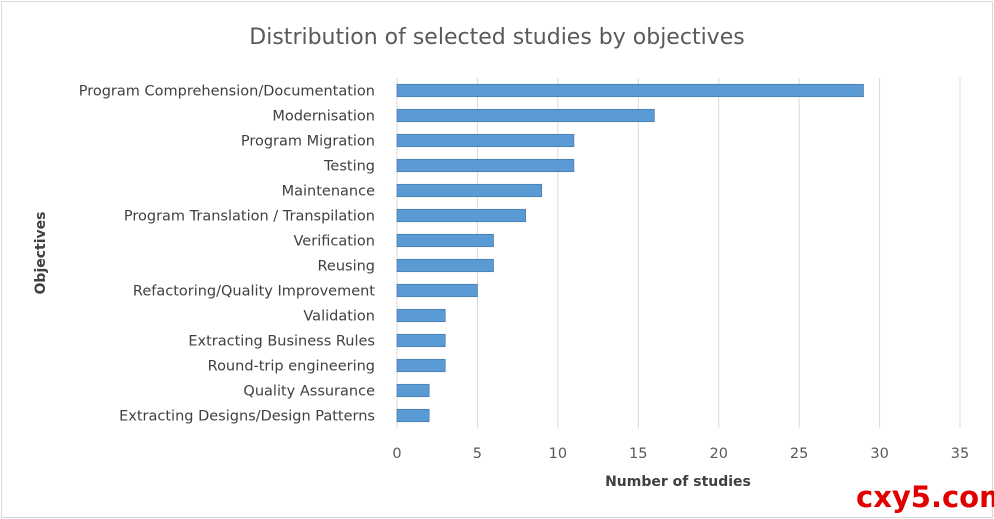 Image resolution: width=994 pixels, height=519 pixels. I want to click on category-label: Verification, so click(334, 242).